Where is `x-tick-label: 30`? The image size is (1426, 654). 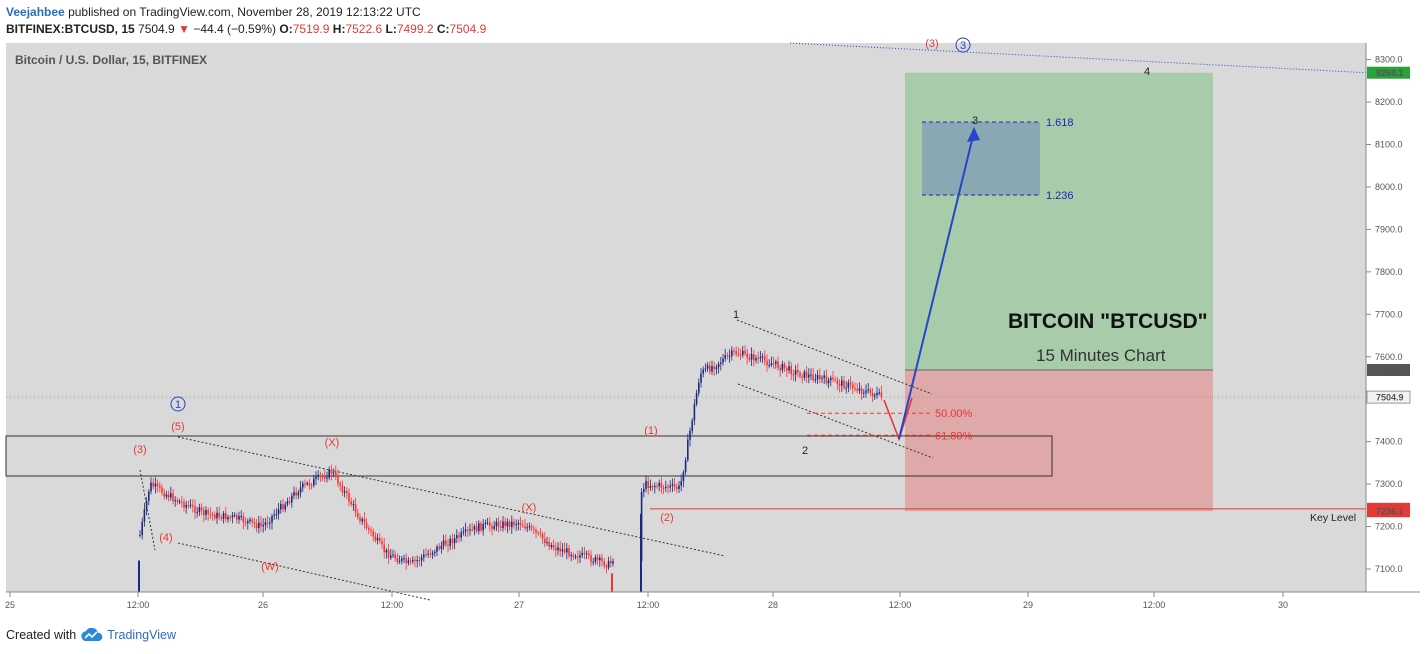
x-tick-label: 30 is located at coordinates (1283, 605).